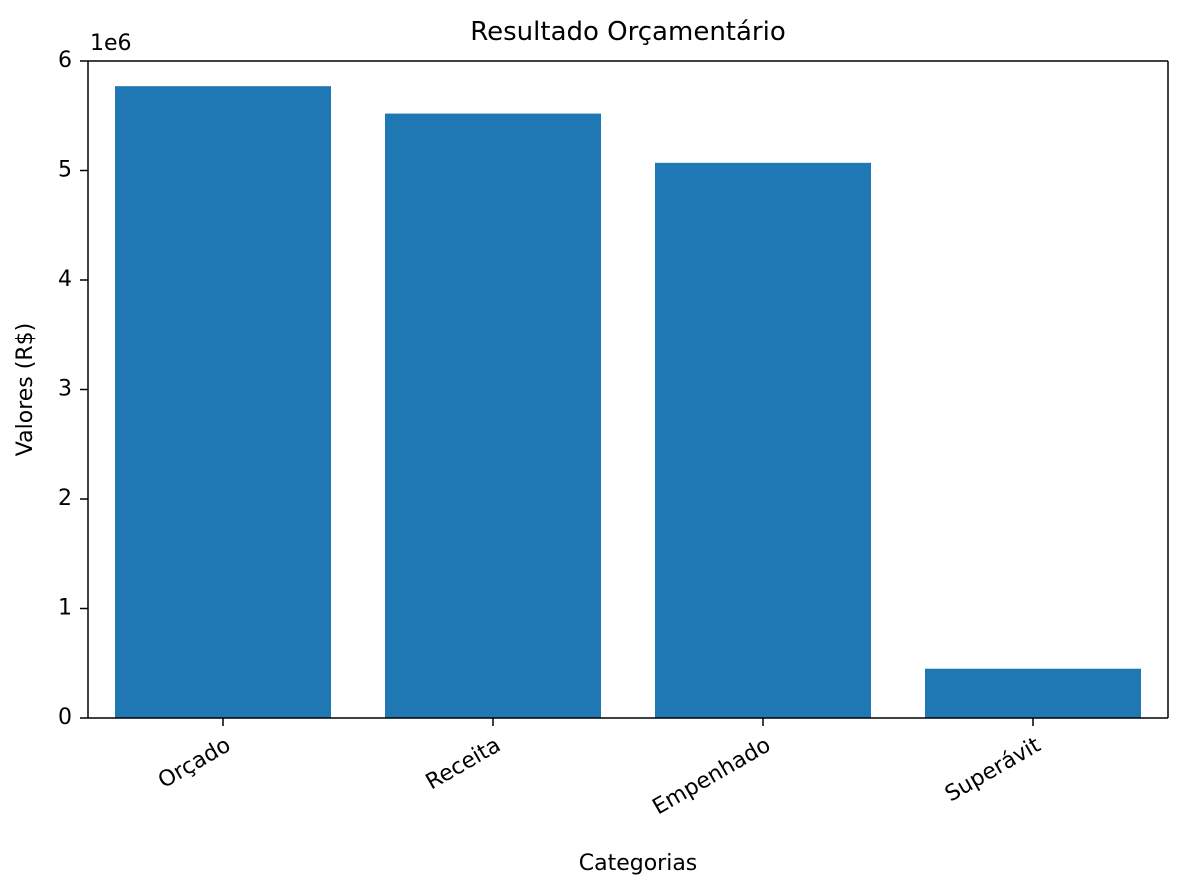  Describe the element at coordinates (111, 43) in the screenshot. I see `y-axis-offset-label: 1e6` at that location.